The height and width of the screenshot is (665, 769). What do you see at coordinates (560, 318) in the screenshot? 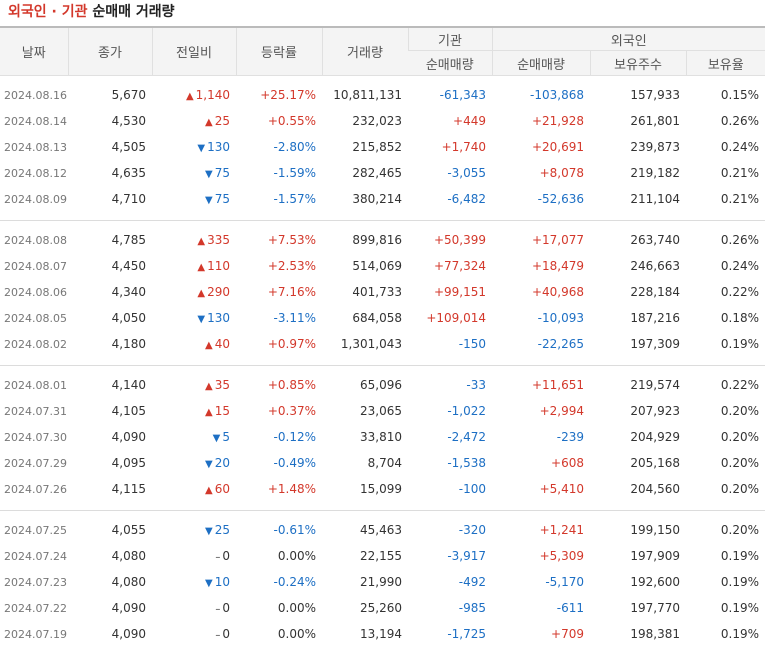
I see `row-foreign-net: -10,093` at bounding box center [560, 318].